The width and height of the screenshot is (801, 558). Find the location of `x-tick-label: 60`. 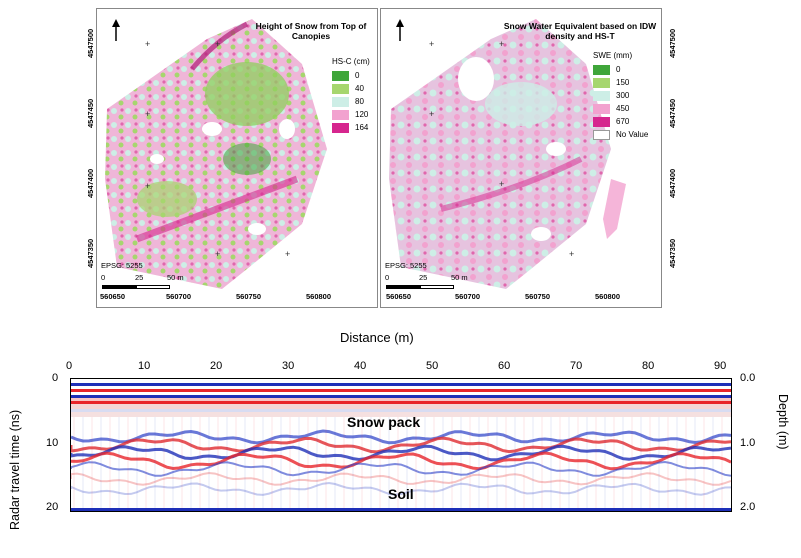

x-tick-label: 60 is located at coordinates (504, 366).